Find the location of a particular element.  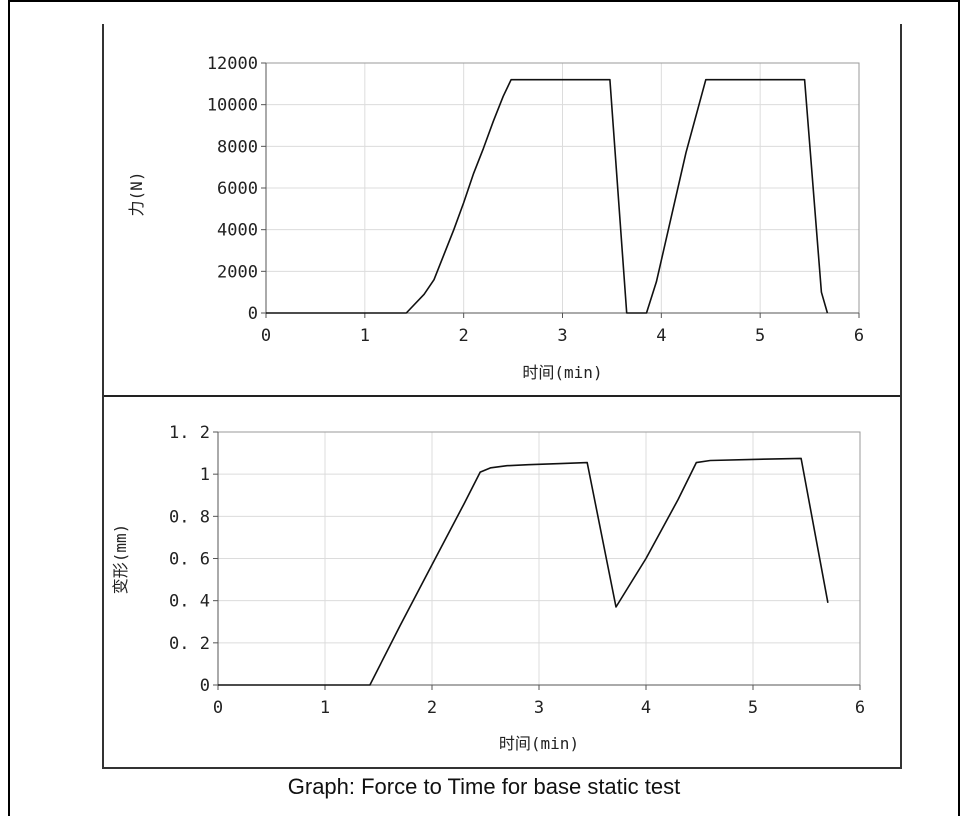

y-tick-label: 8000 is located at coordinates (237, 147).